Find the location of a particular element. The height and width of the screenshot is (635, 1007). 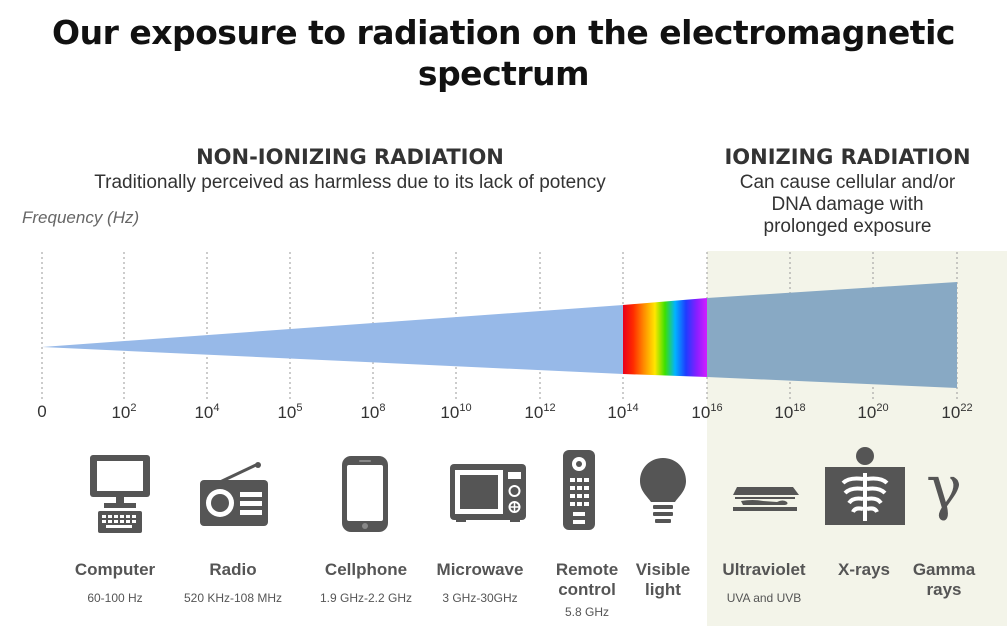

source-name-line: Microwave is located at coordinates (480, 569).